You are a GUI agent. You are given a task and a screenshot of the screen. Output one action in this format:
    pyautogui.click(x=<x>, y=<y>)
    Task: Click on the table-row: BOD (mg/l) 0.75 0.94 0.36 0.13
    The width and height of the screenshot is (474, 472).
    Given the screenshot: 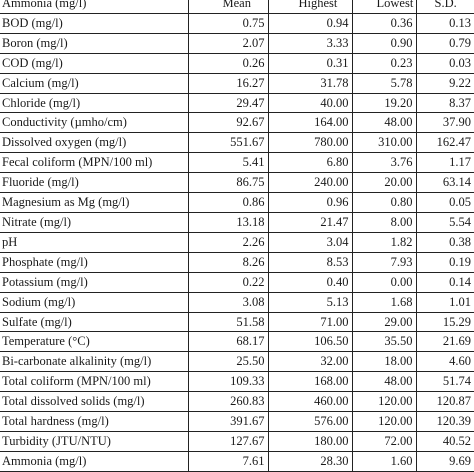 What is the action you would take?
    pyautogui.click(x=237, y=23)
    